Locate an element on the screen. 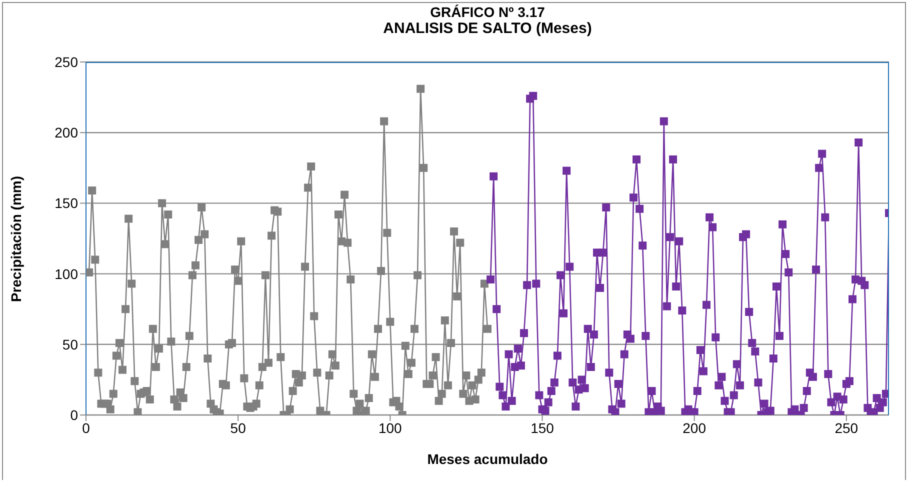 This screenshot has width=912, height=481. x-tick-label: 200 is located at coordinates (694, 428).